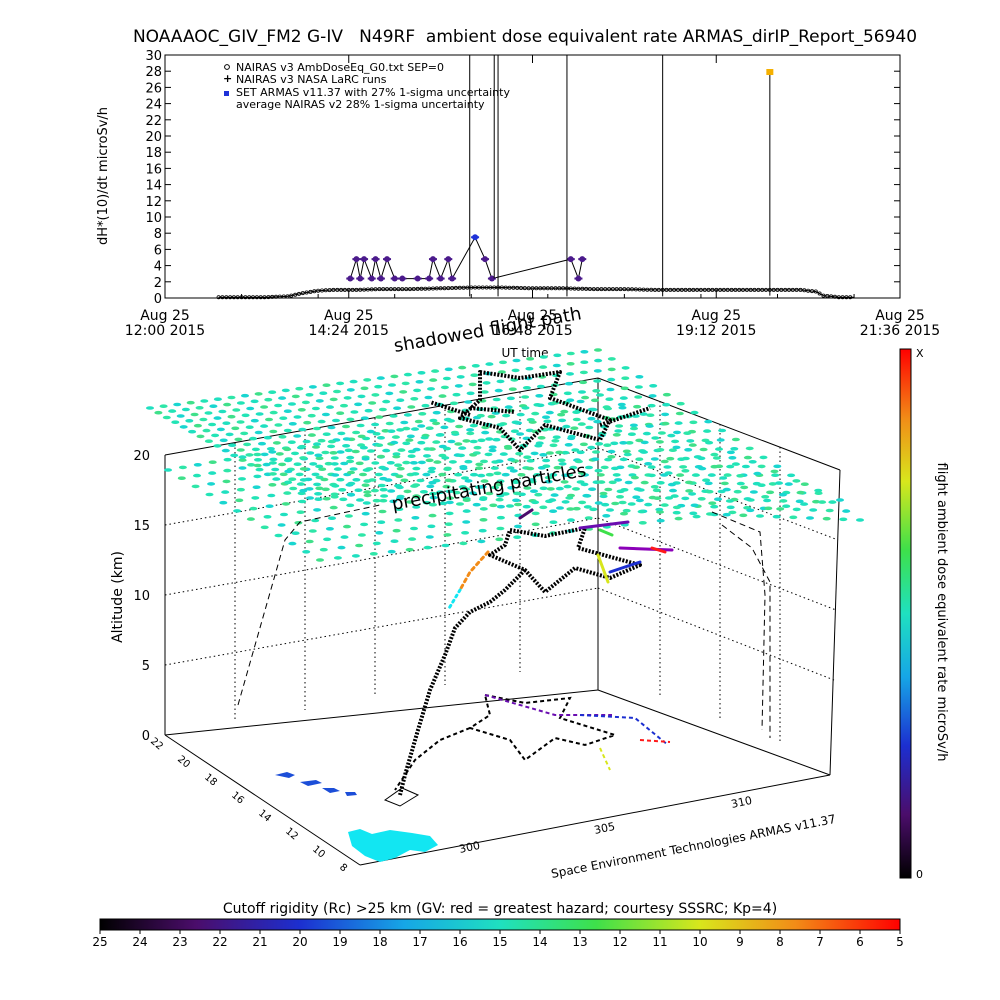  What do you see at coordinates (227, 67) in the screenshot?
I see `legend-circle-marker` at bounding box center [227, 67].